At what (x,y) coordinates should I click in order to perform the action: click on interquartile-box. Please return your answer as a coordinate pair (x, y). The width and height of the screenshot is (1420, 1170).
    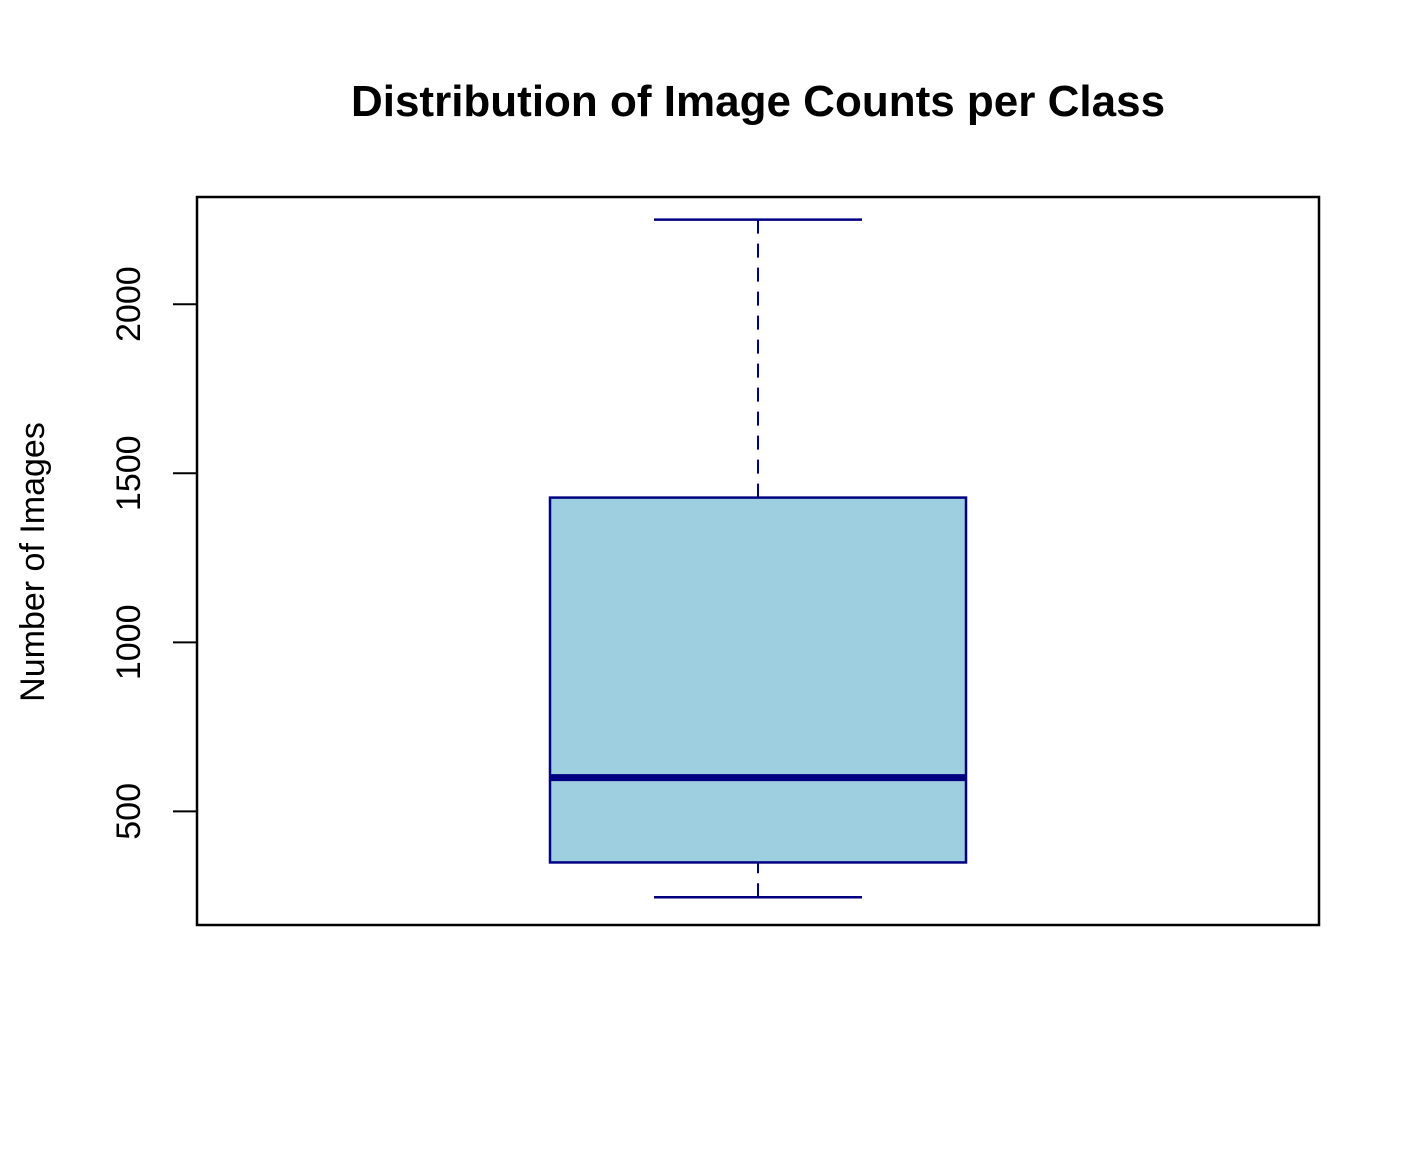
    Looking at the image, I should click on (758, 680).